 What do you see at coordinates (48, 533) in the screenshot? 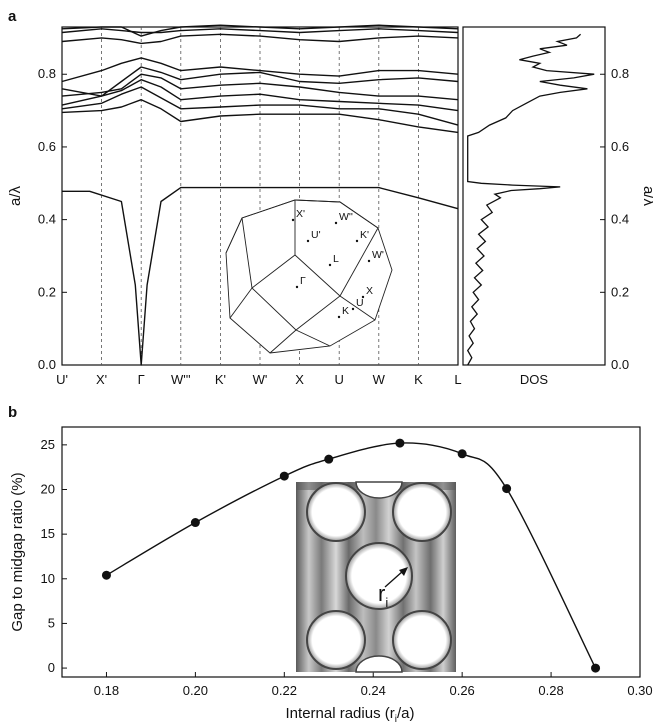
I see `y-tick-label: 15` at bounding box center [48, 533].